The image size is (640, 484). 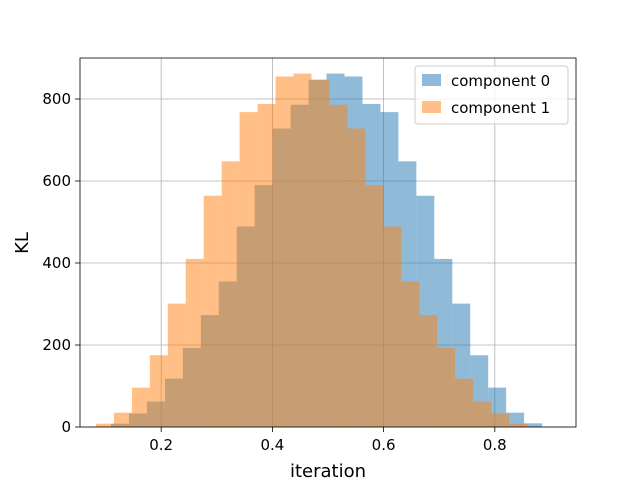 What do you see at coordinates (495, 445) in the screenshot?
I see `x-tick-label: 0.8` at bounding box center [495, 445].